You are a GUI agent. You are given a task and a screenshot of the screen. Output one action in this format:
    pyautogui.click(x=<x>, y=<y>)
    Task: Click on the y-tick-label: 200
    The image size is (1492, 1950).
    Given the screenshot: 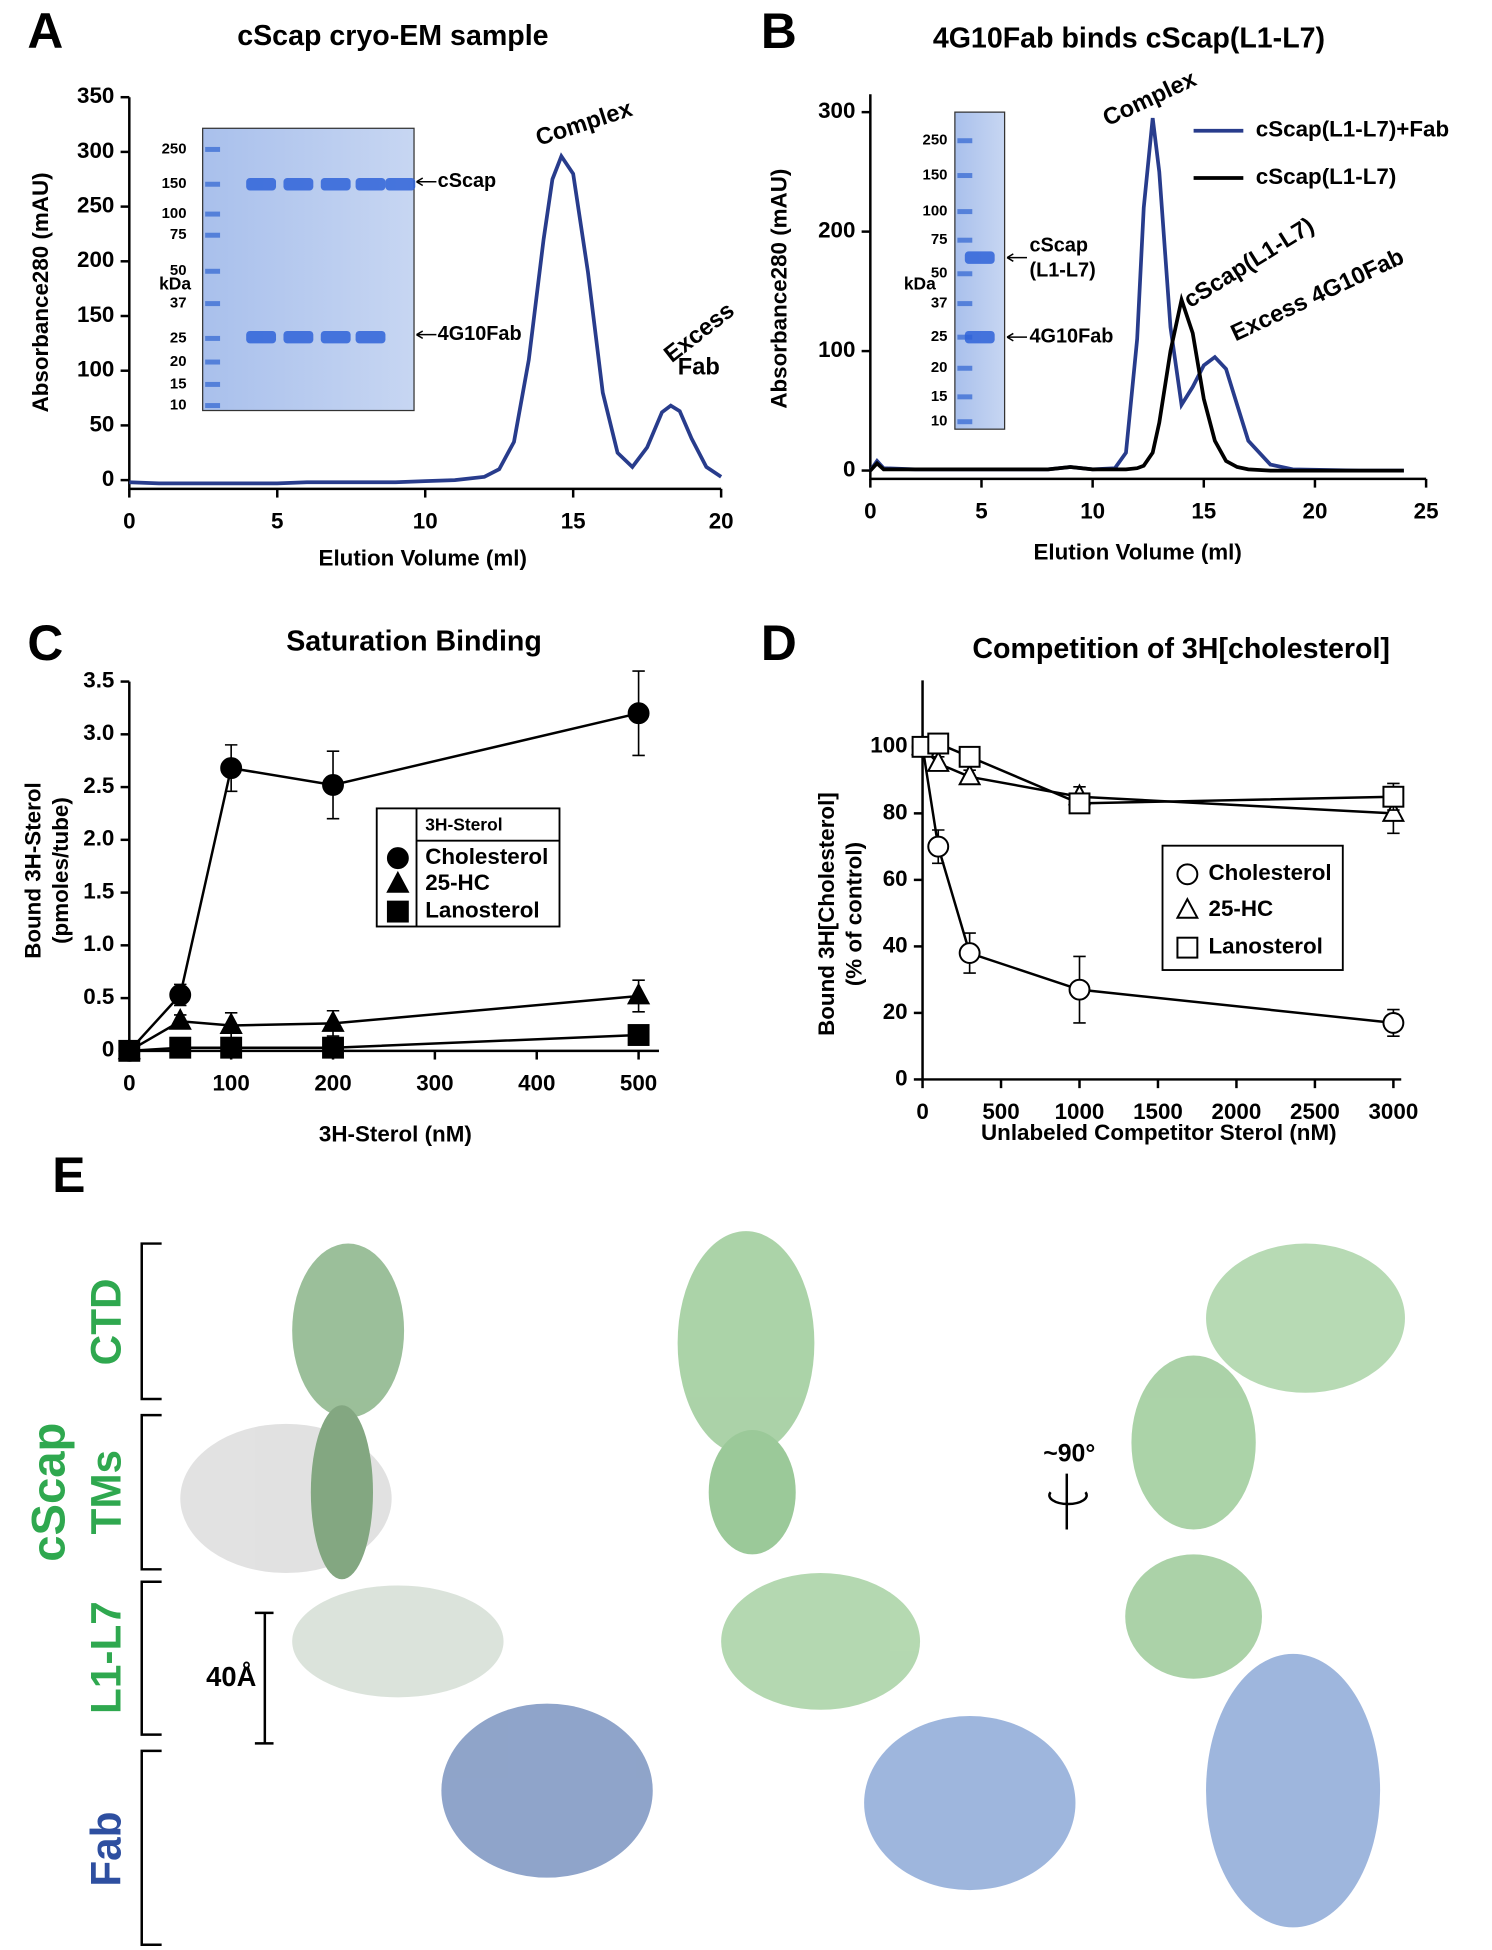 What is the action you would take?
    pyautogui.click(x=836, y=230)
    